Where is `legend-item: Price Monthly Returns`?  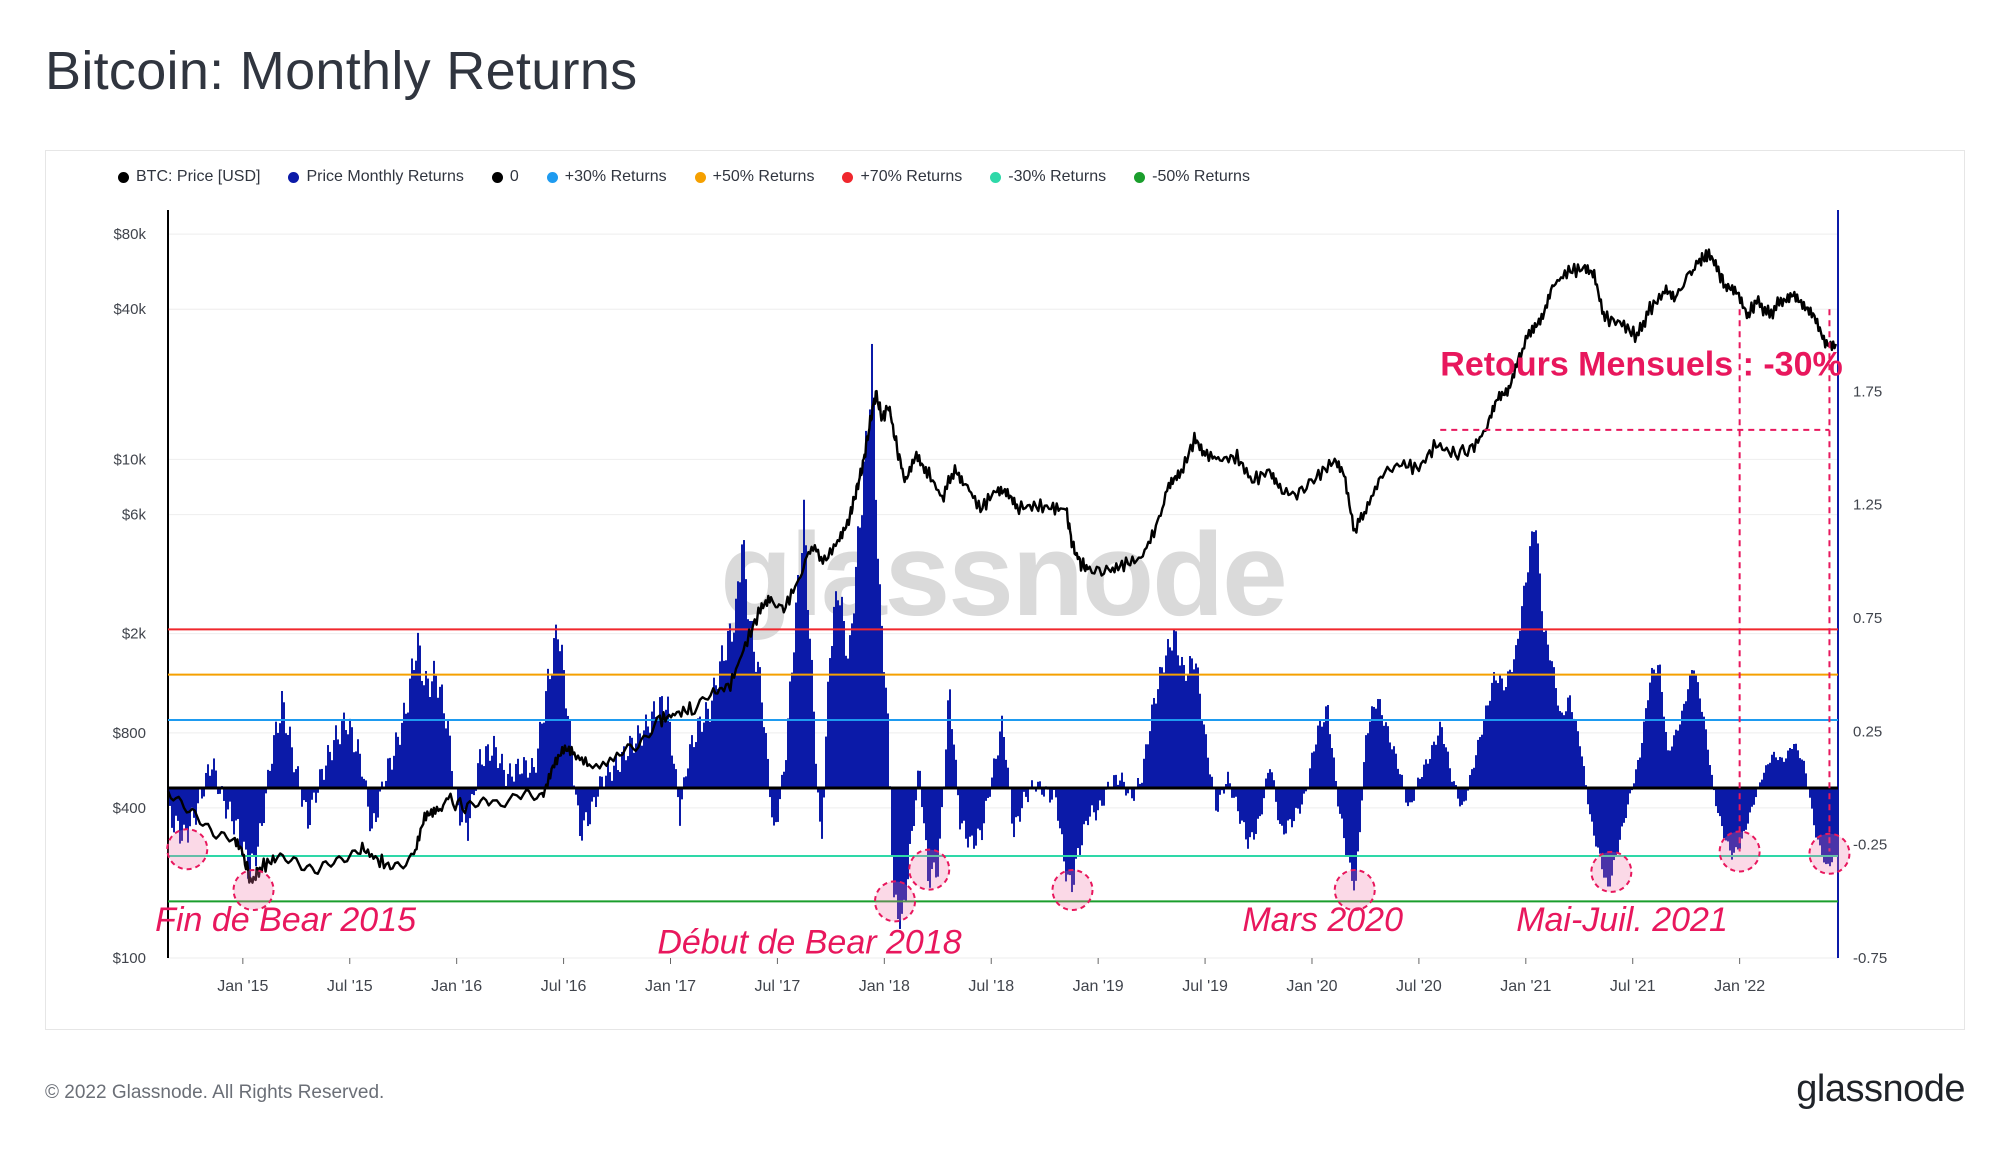 legend-item: Price Monthly Returns is located at coordinates (376, 177).